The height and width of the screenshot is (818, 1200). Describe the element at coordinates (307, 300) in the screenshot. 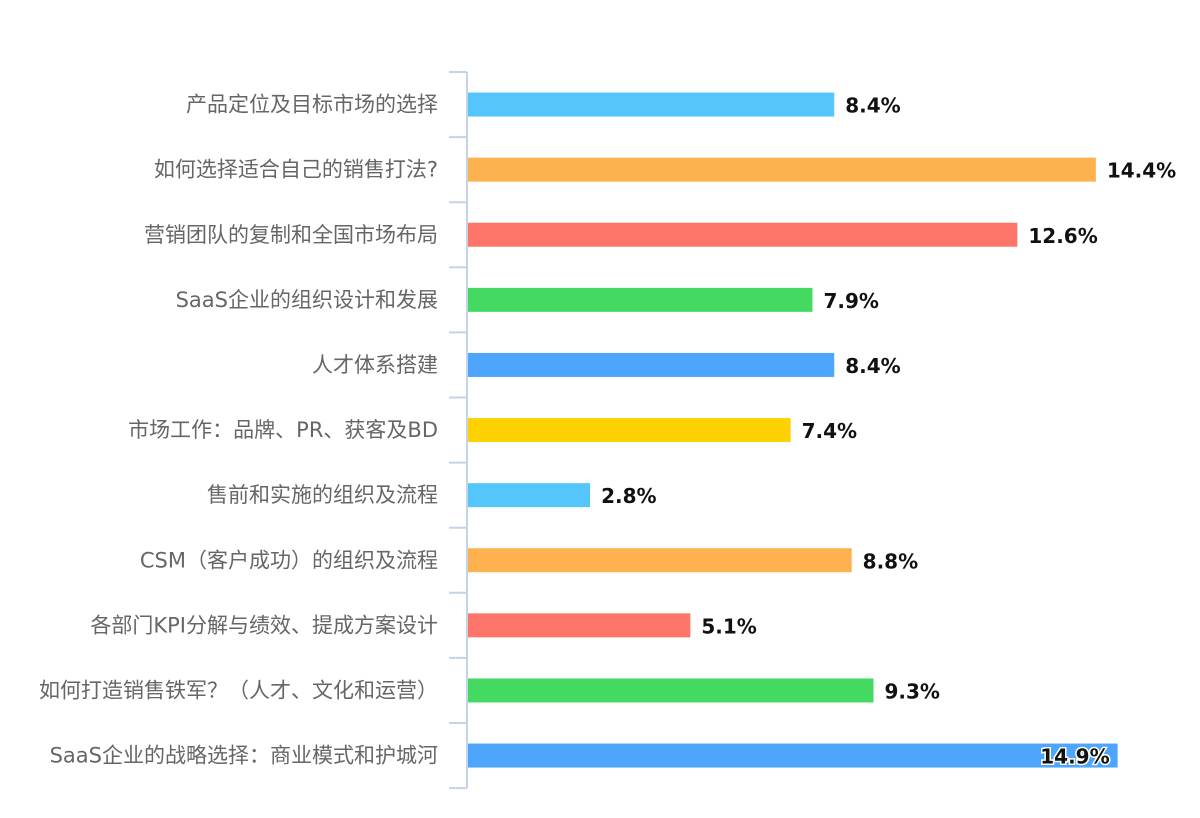

I see `category-label: SaaS企业的组织设计和发展` at that location.